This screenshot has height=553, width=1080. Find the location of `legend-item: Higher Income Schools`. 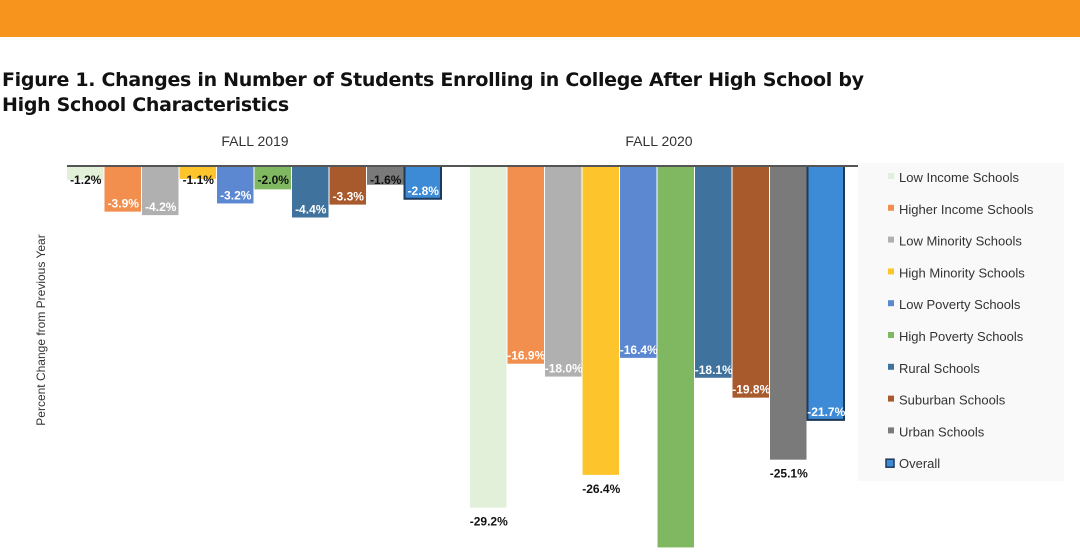

legend-item: Higher Income Schools is located at coordinates (966, 209).